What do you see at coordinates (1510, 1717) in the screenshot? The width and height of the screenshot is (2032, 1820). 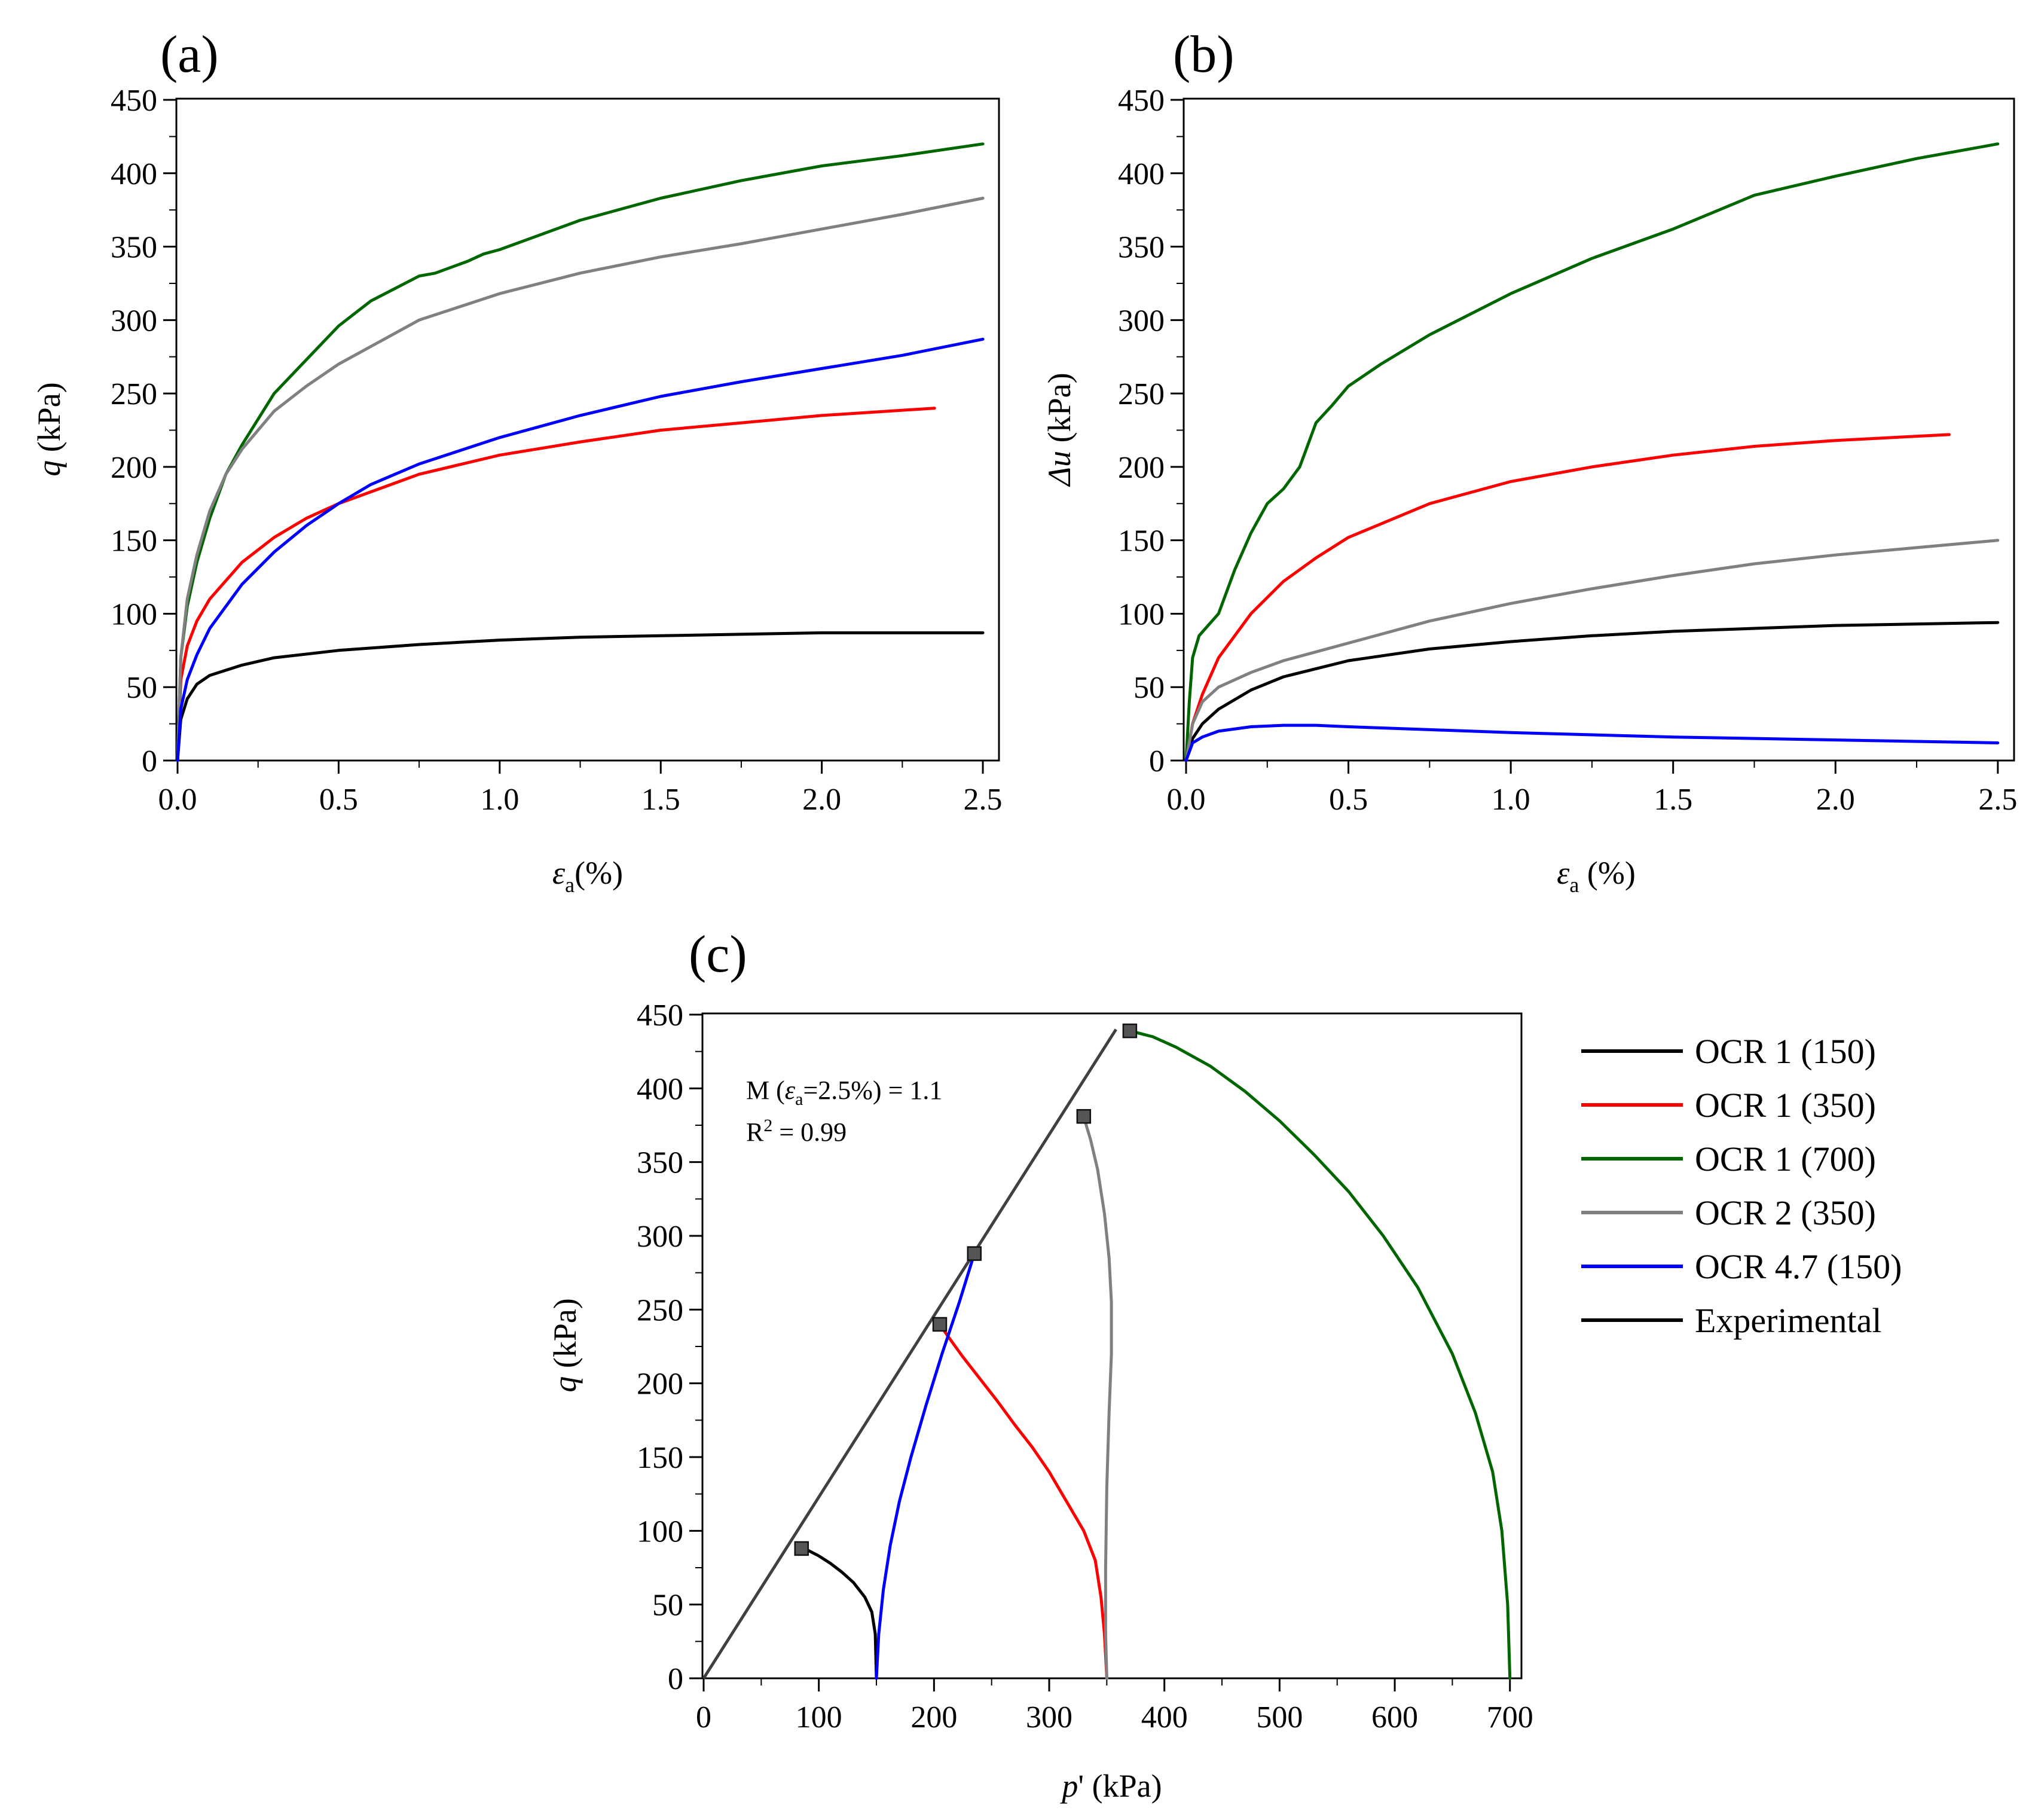 I see `x-tick-label: 700` at bounding box center [1510, 1717].